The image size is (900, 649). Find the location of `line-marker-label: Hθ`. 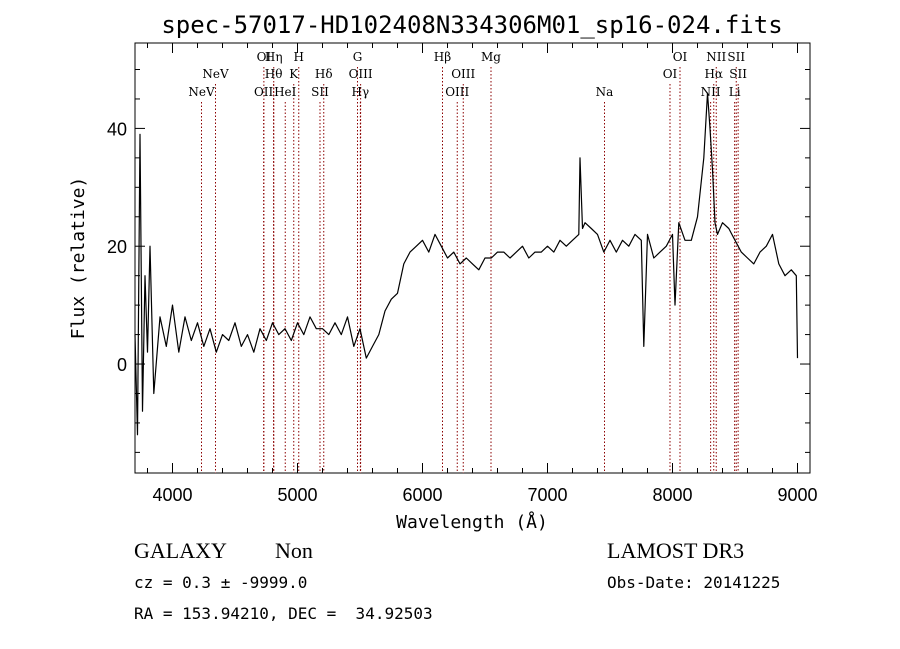

line-marker-label: Hθ is located at coordinates (274, 74).